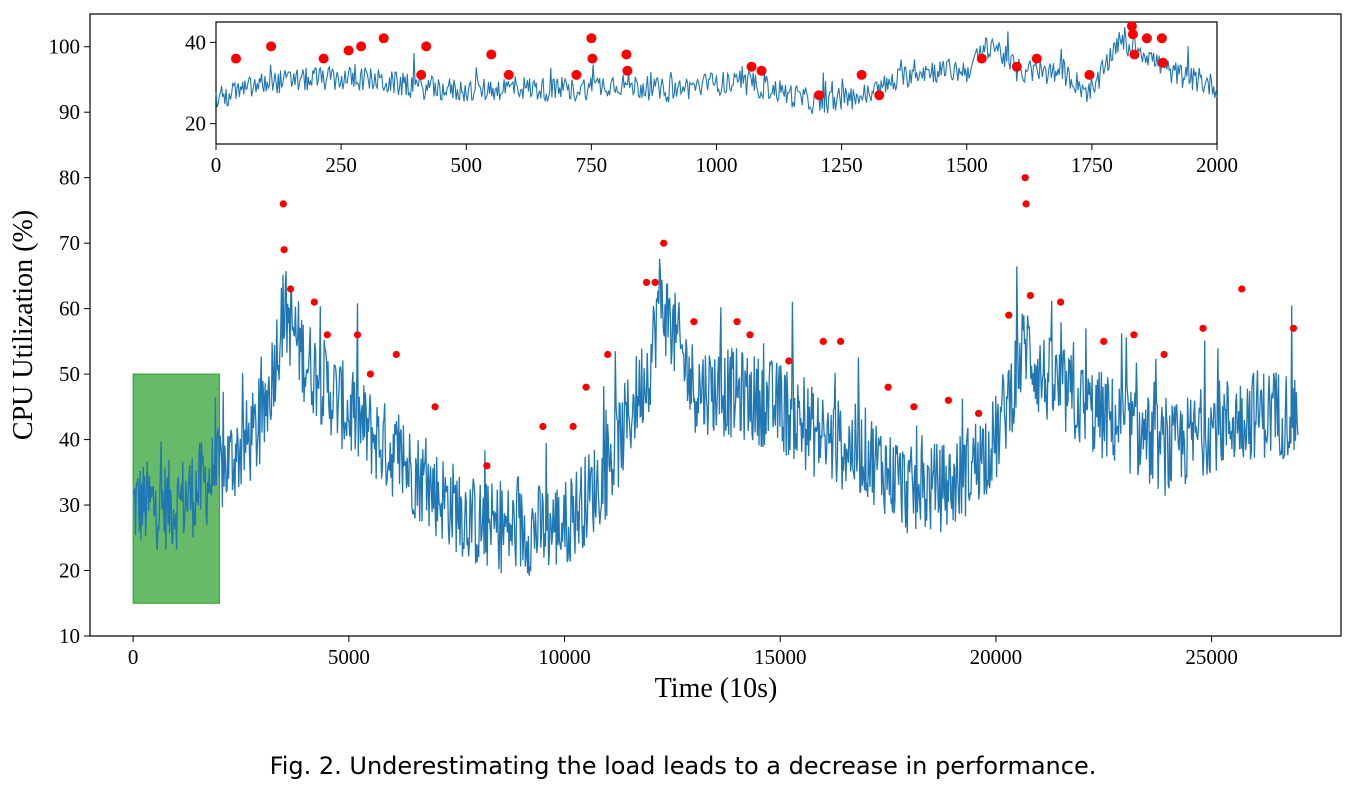  Describe the element at coordinates (716, 688) in the screenshot. I see `x-axis-label: Time (10s)` at that location.